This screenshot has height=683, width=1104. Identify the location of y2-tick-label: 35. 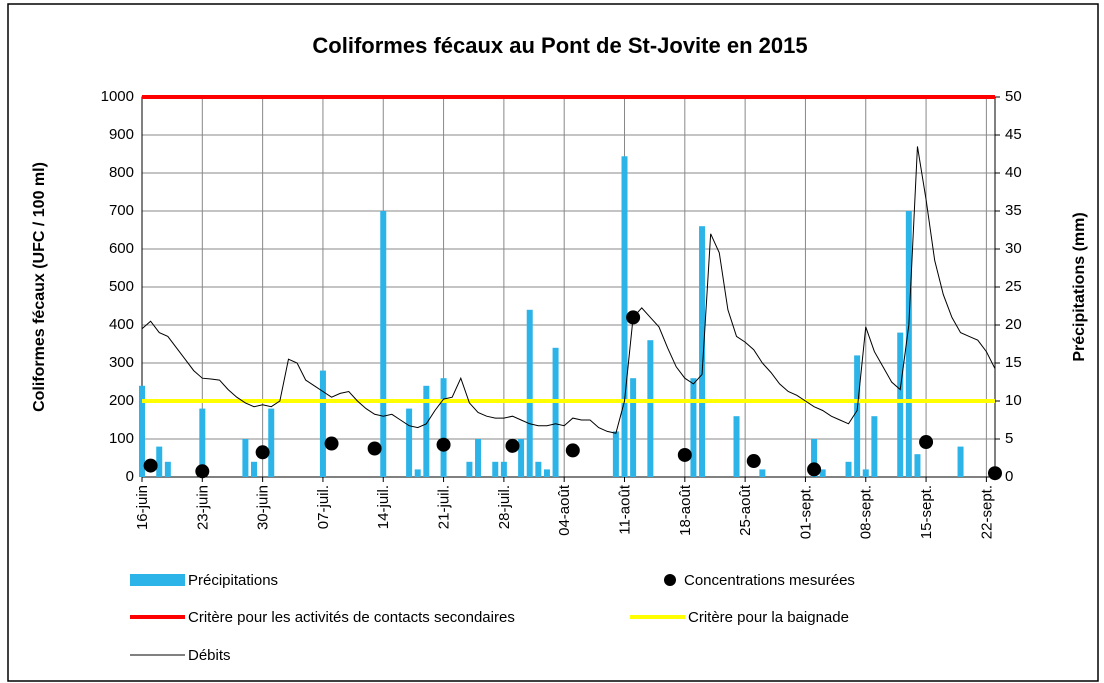
(1013, 210).